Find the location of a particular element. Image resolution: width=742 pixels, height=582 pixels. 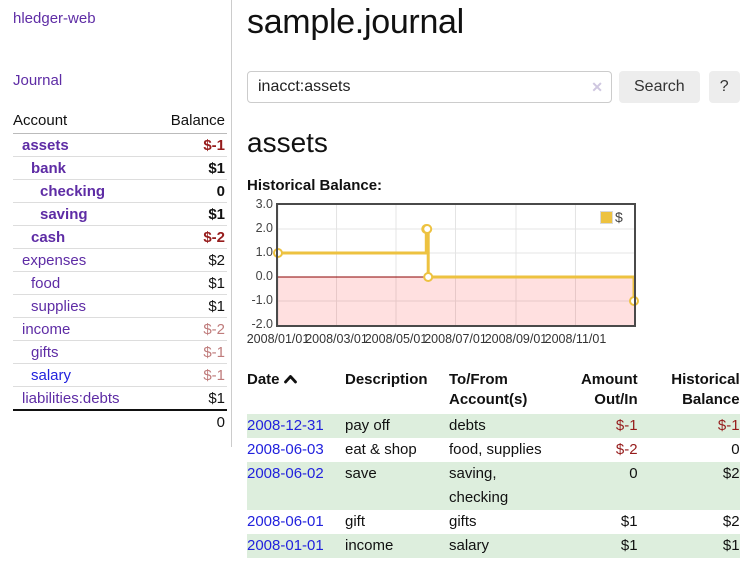

sidebar-account-link: cash is located at coordinates (48, 237).